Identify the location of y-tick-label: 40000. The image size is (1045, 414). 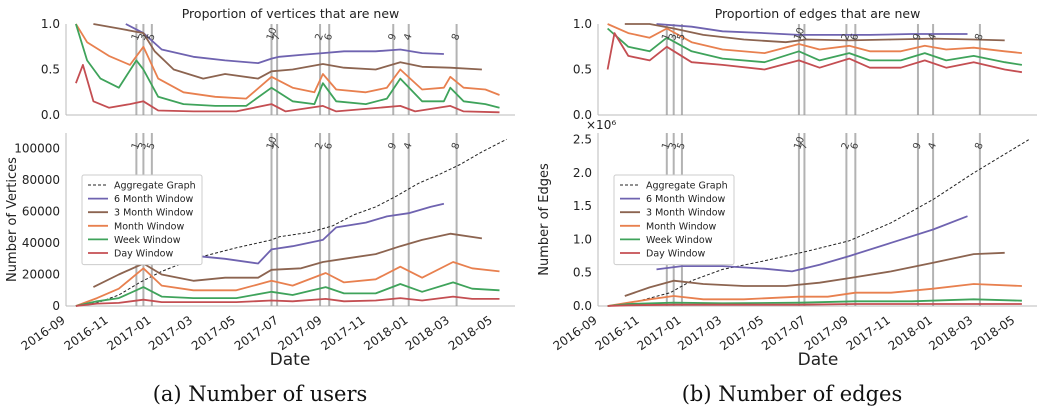
(41, 243).